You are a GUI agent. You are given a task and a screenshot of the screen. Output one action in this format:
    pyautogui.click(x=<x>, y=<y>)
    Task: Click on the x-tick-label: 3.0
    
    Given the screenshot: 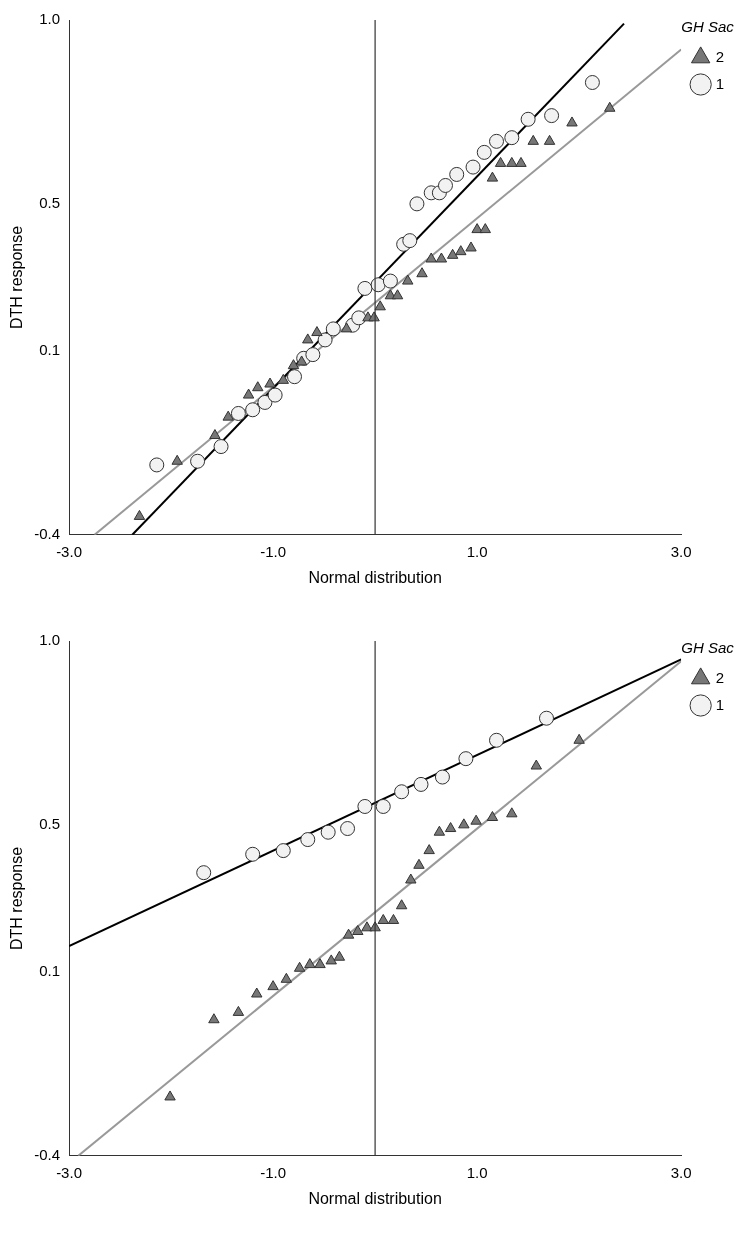 What is the action you would take?
    pyautogui.click(x=681, y=1172)
    